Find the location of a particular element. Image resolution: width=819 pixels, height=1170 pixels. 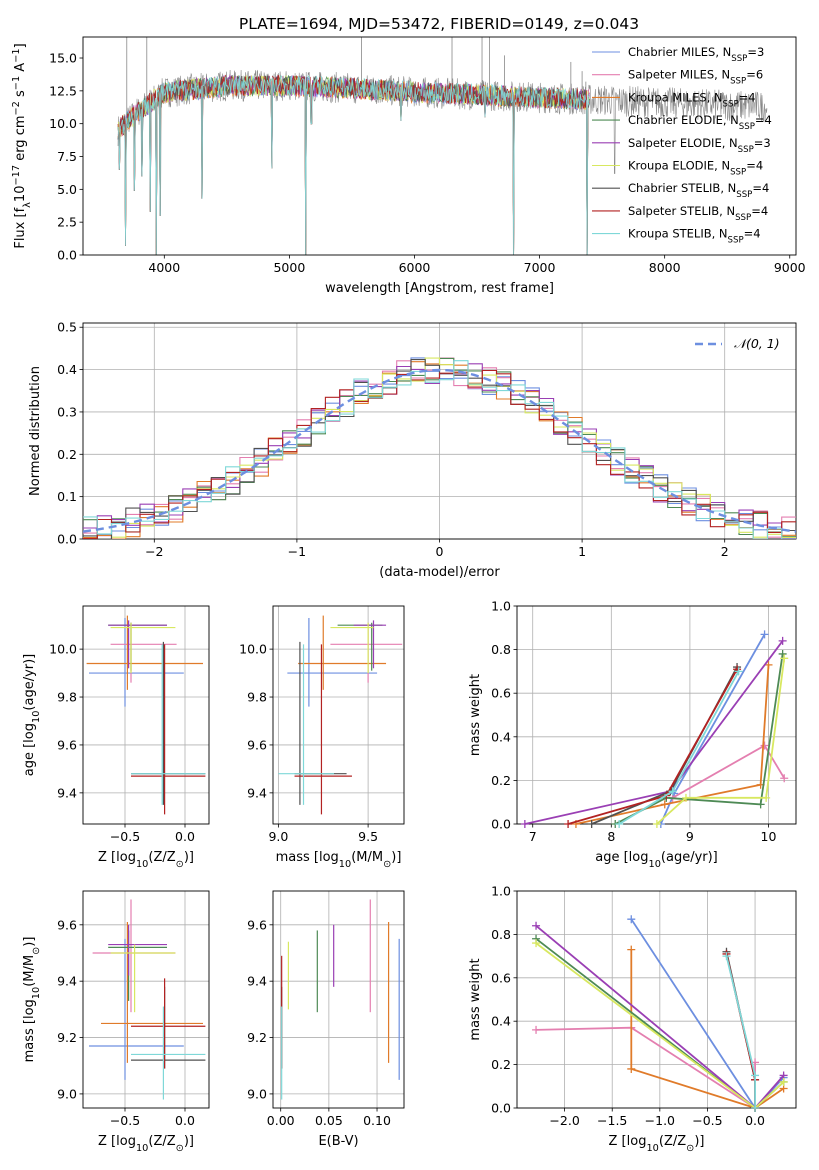

y-tick-label: 0.5 is located at coordinates (67, 327).